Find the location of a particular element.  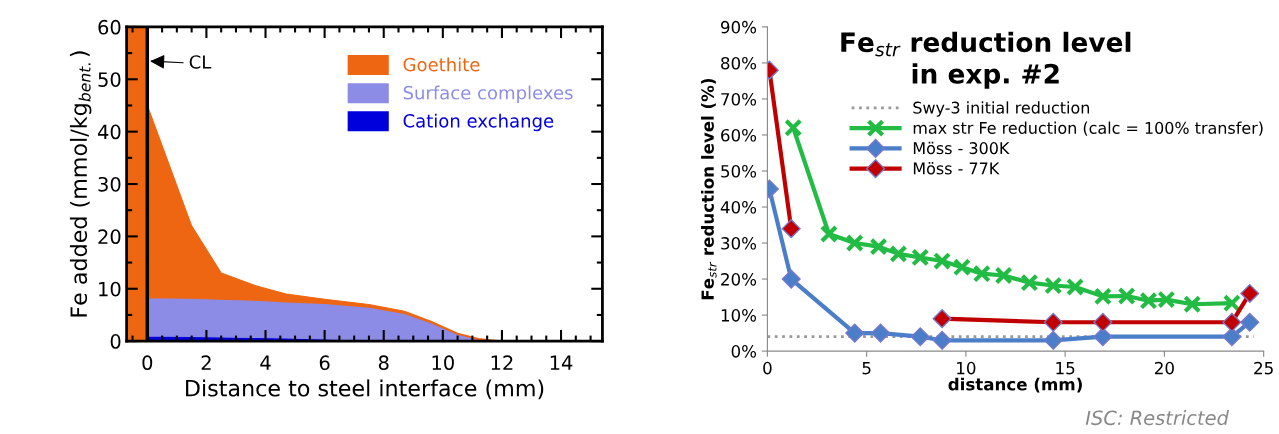

y-tick-label: 50% is located at coordinates (739, 171).